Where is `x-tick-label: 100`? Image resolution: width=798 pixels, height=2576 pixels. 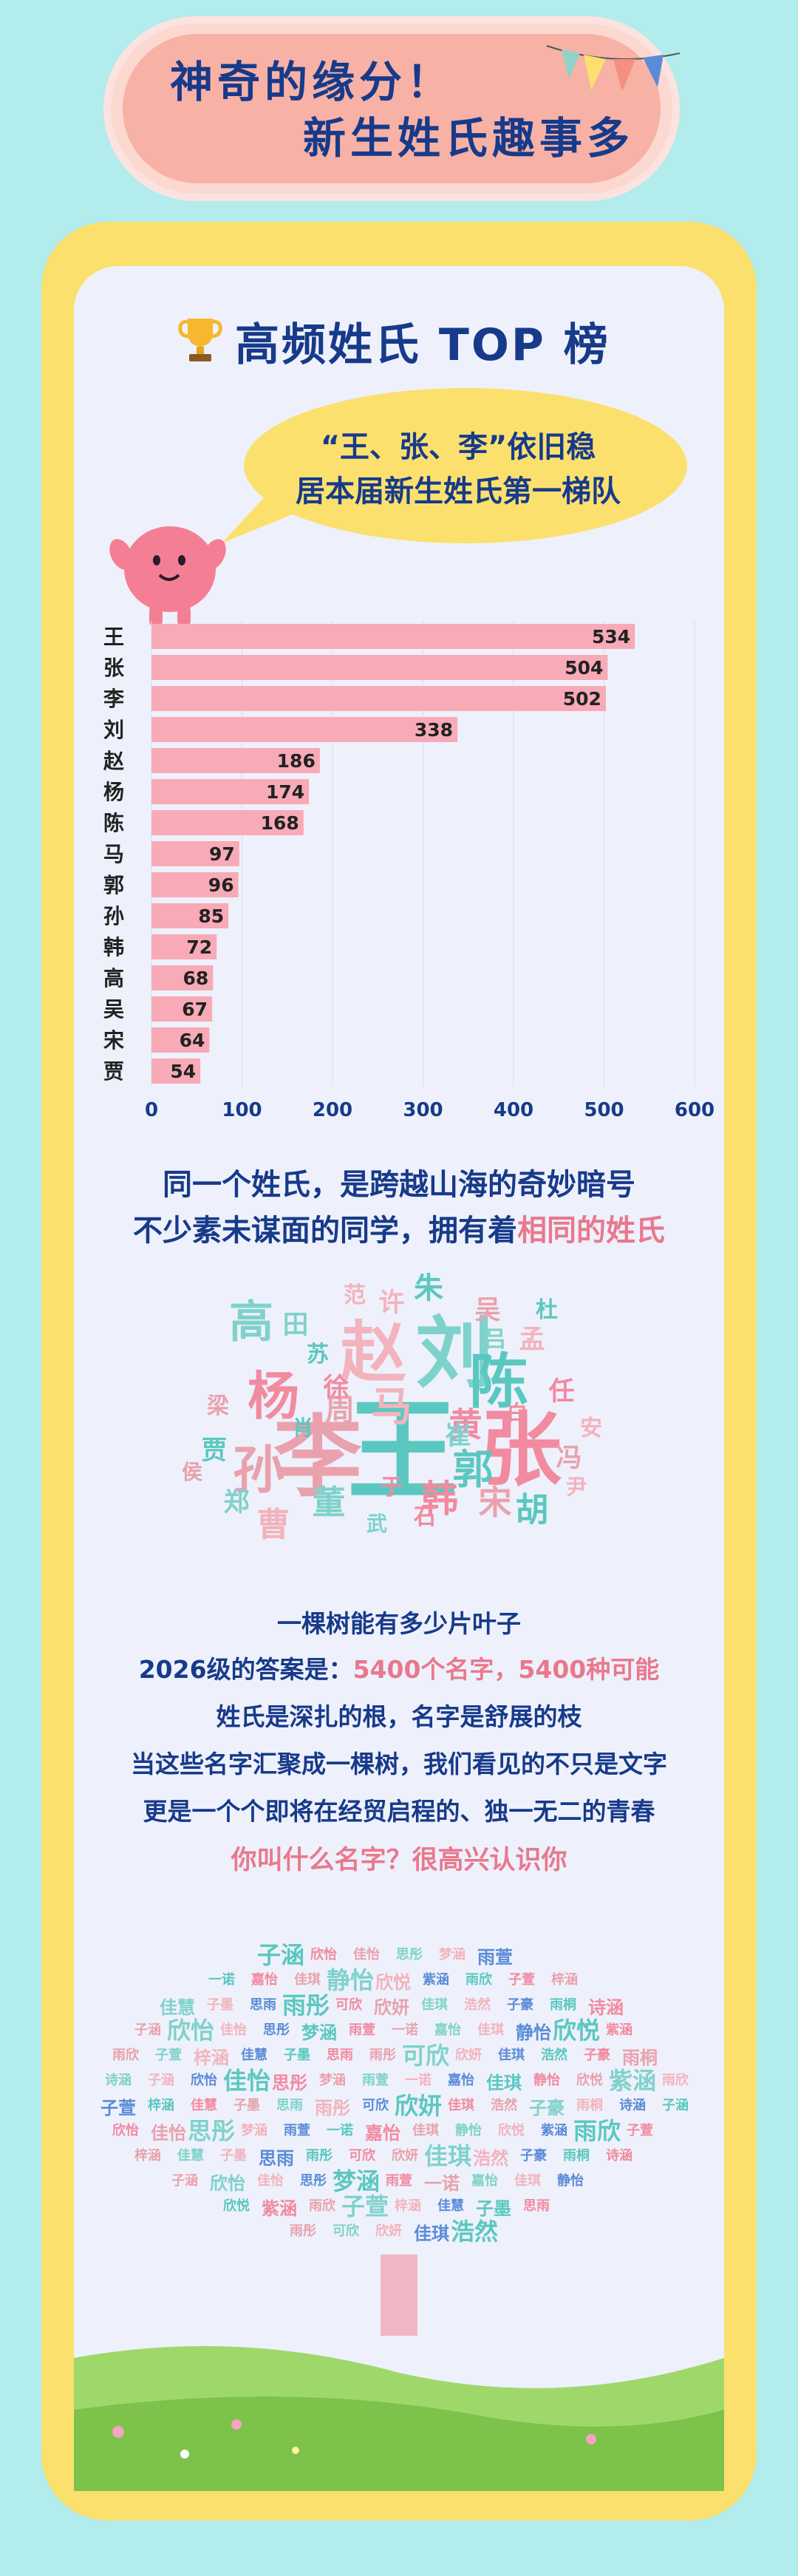 x-tick-label: 100 is located at coordinates (242, 1110).